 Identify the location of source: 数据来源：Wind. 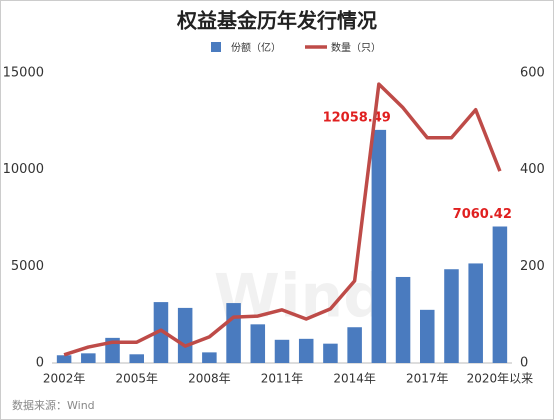
(53, 405).